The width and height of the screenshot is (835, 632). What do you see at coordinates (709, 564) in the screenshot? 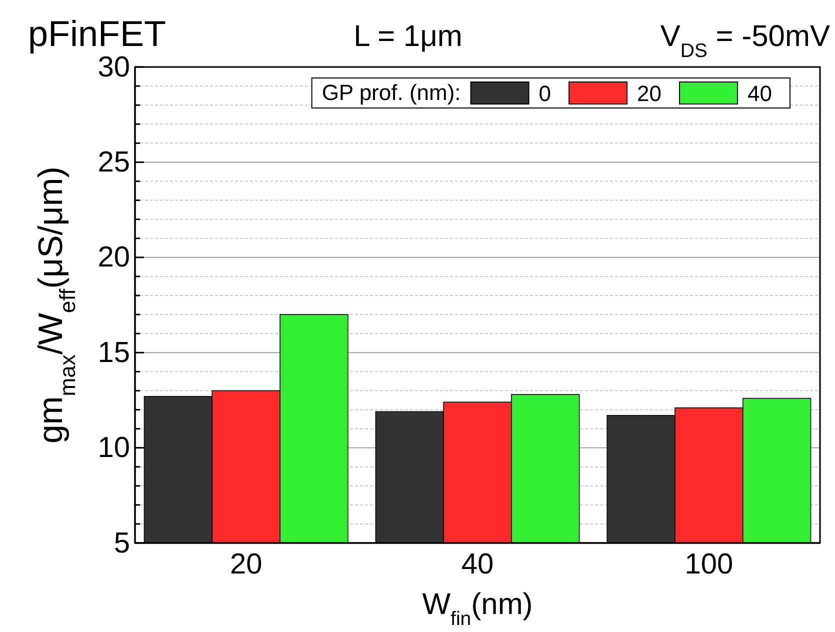
I see `x-tick-label: 100` at bounding box center [709, 564].